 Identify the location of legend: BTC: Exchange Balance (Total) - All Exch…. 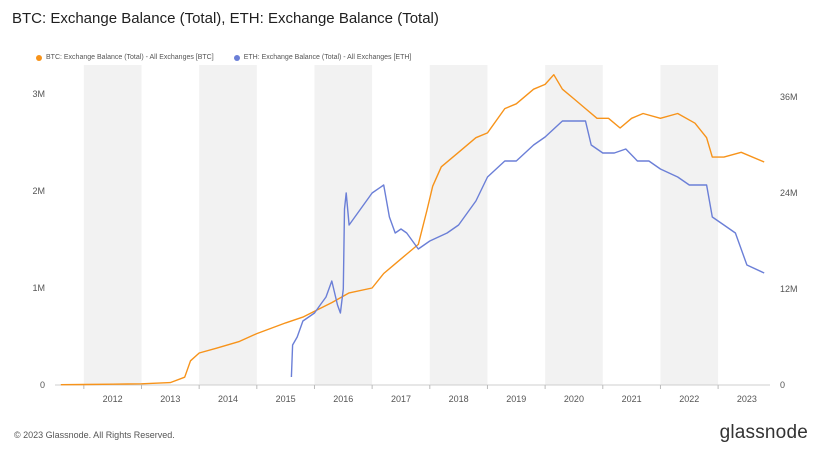
(223, 57).